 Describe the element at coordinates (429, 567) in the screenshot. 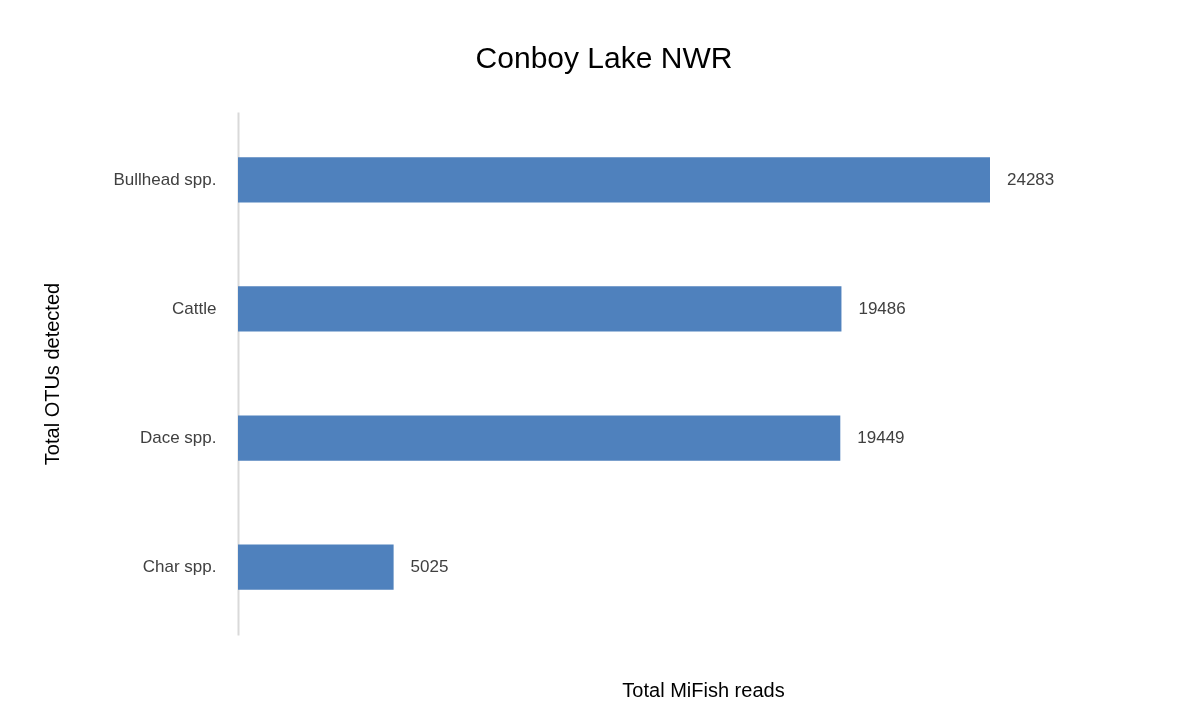

I see `data-label: 5025` at that location.